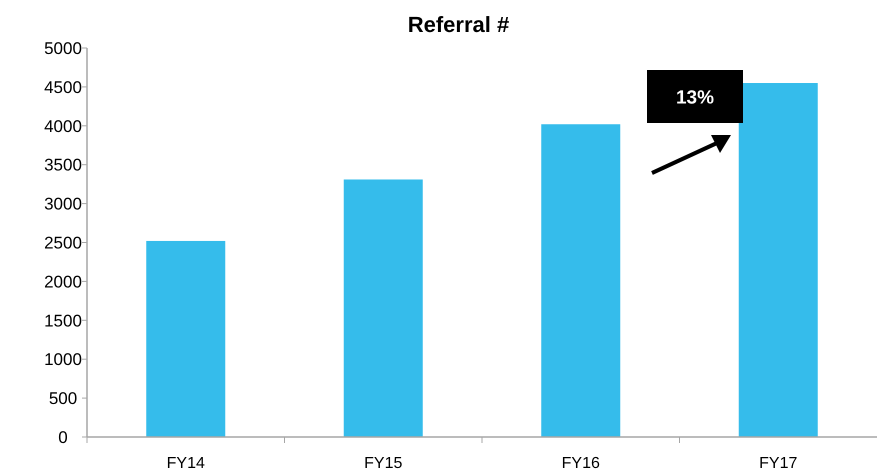  What do you see at coordinates (63, 87) in the screenshot?
I see `y-tick-label: 4500` at bounding box center [63, 87].